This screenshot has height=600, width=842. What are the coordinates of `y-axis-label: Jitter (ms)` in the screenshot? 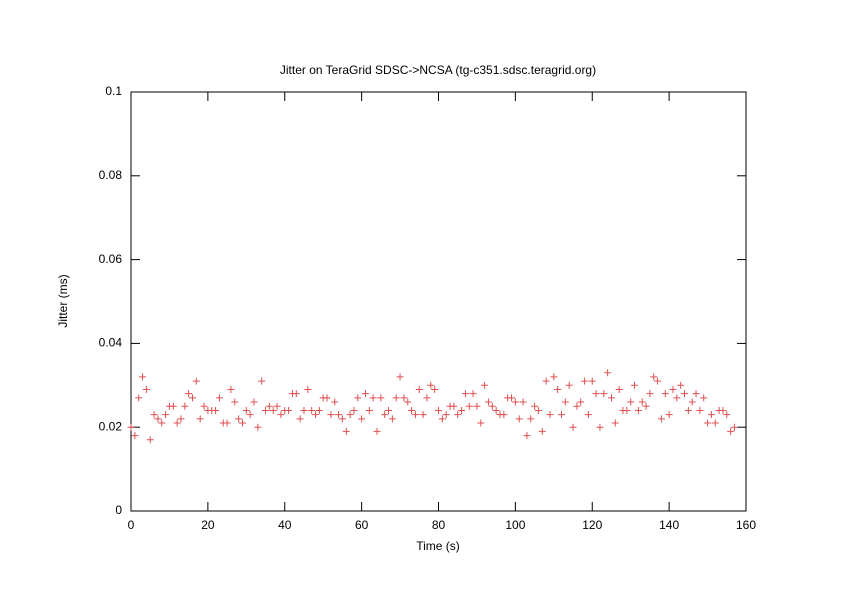 It's located at (63, 300).